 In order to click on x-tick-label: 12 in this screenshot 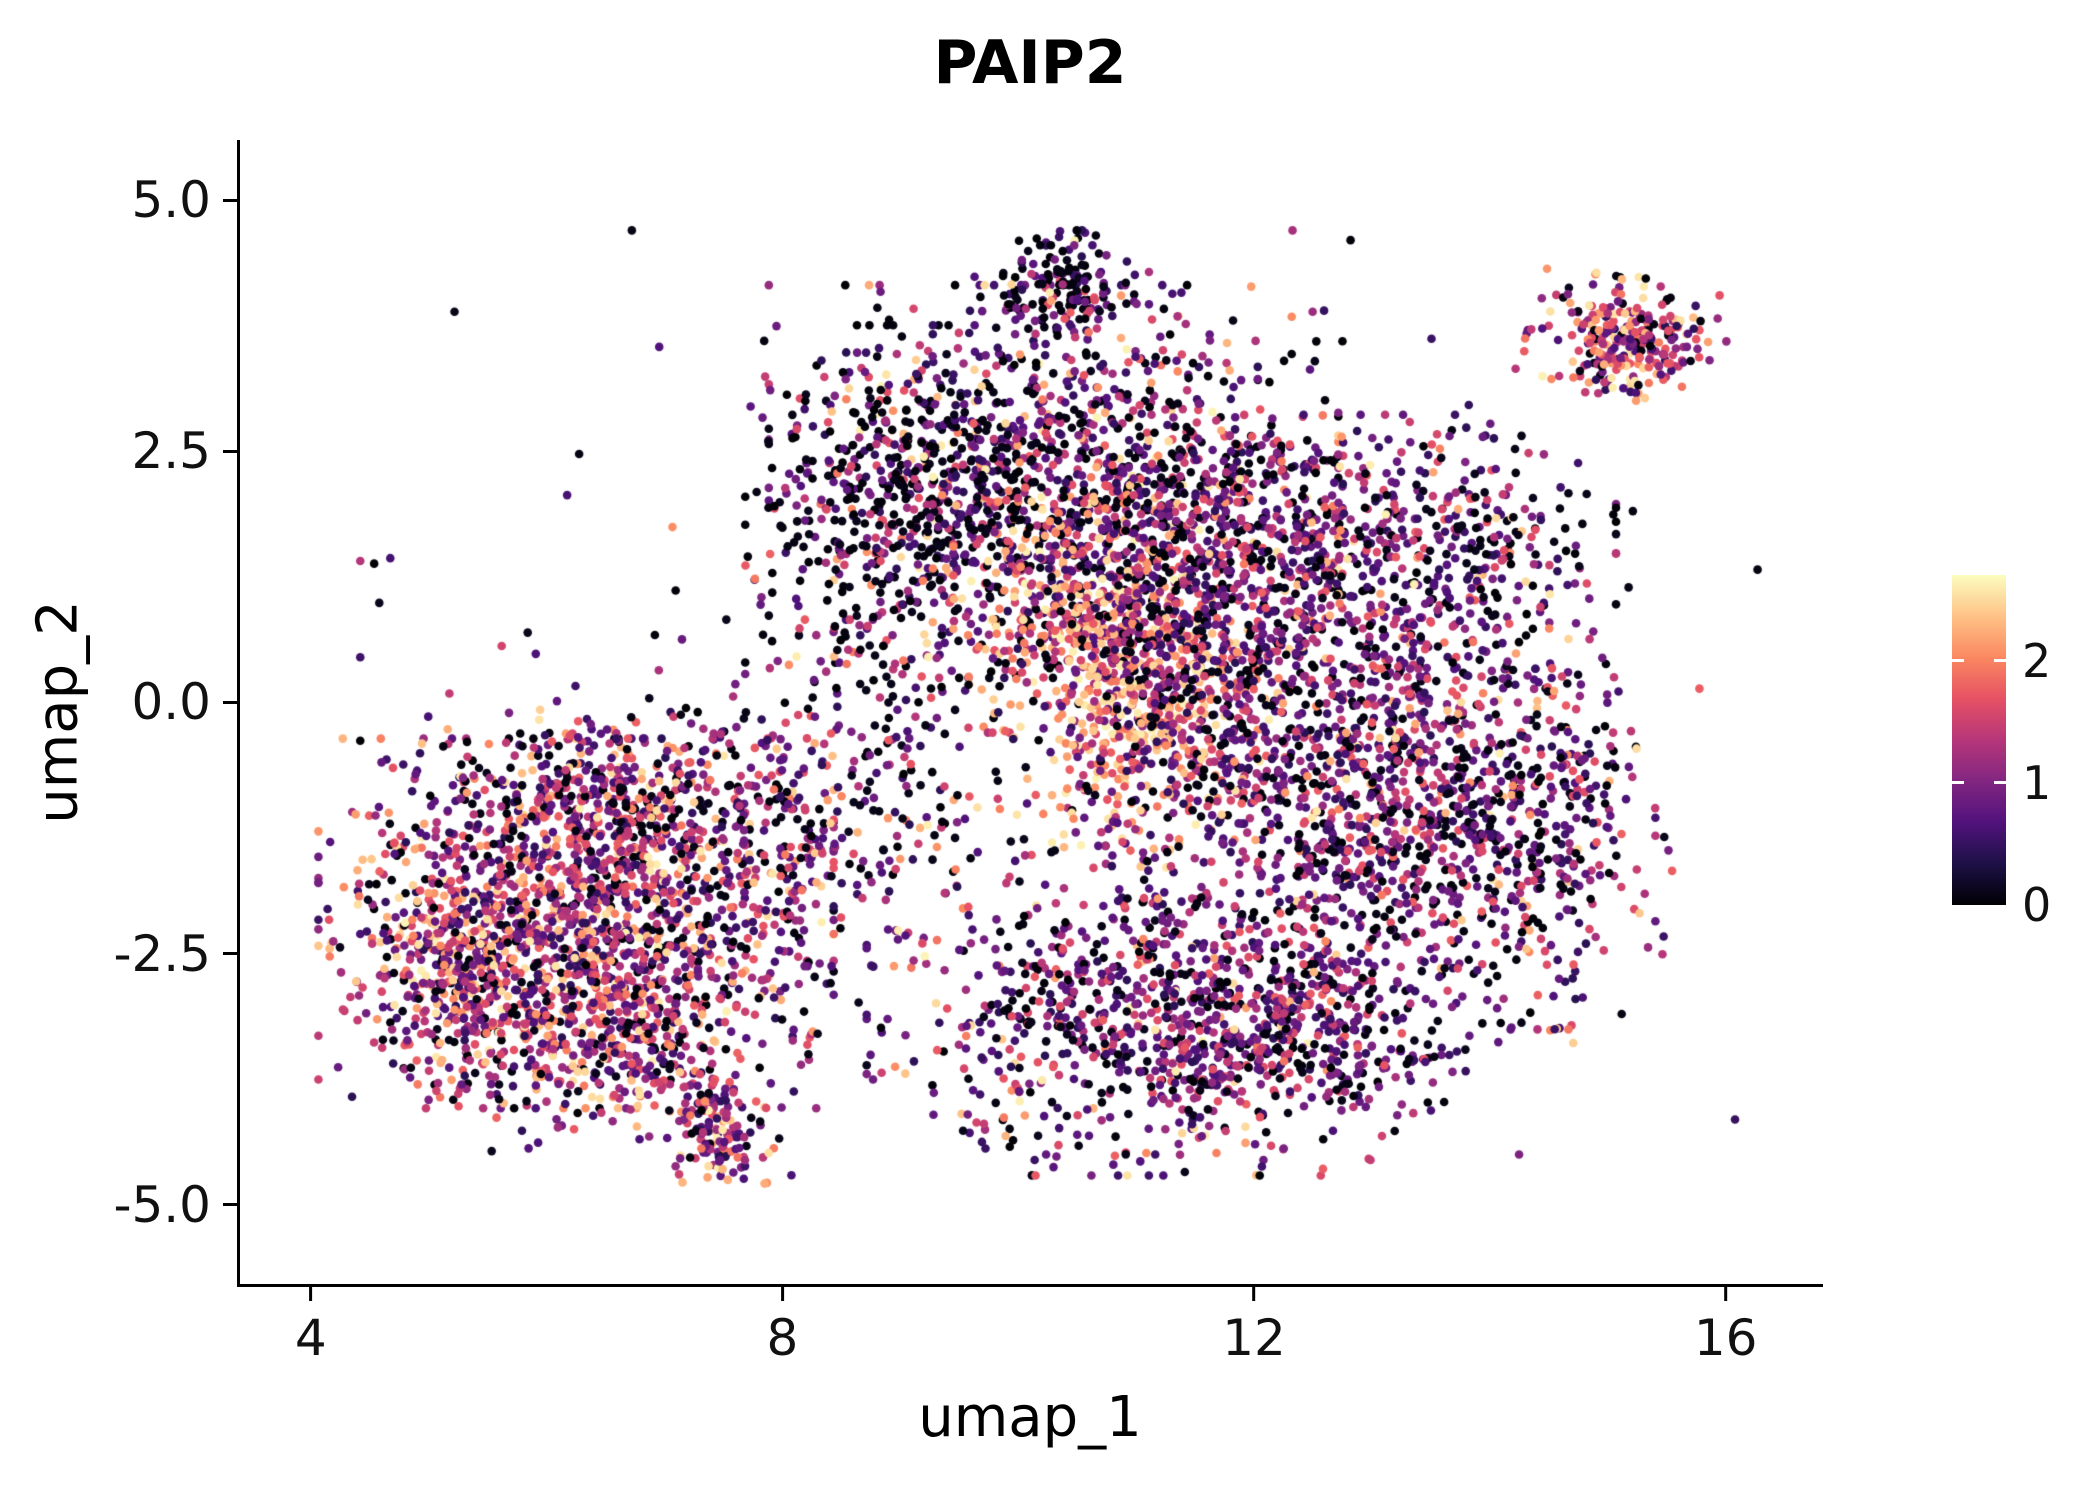, I will do `click(1254, 1338)`.